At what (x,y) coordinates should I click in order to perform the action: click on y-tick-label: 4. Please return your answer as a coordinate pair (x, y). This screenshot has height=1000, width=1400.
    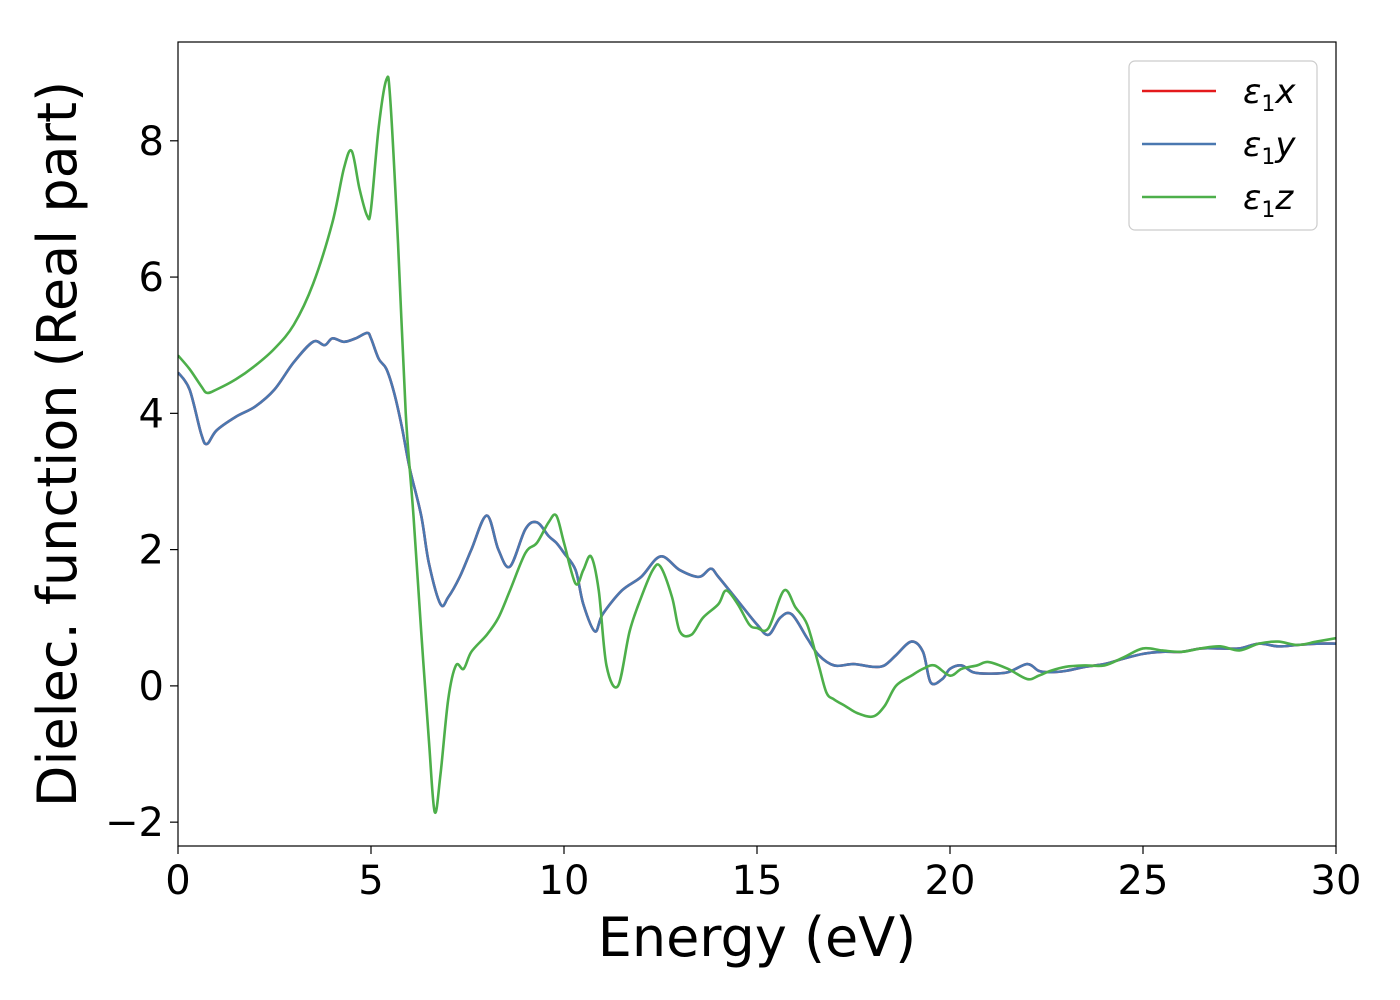
    Looking at the image, I should click on (151, 414).